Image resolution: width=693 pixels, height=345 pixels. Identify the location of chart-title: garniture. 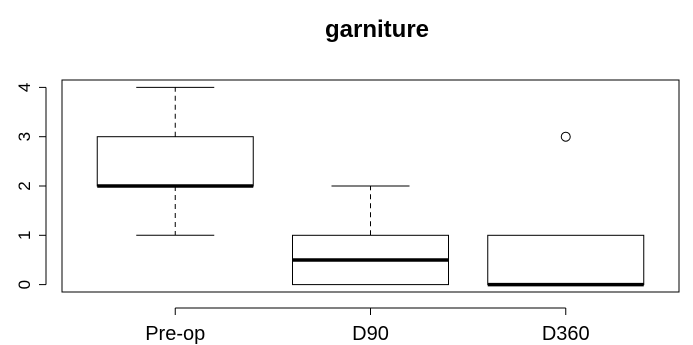
(377, 29).